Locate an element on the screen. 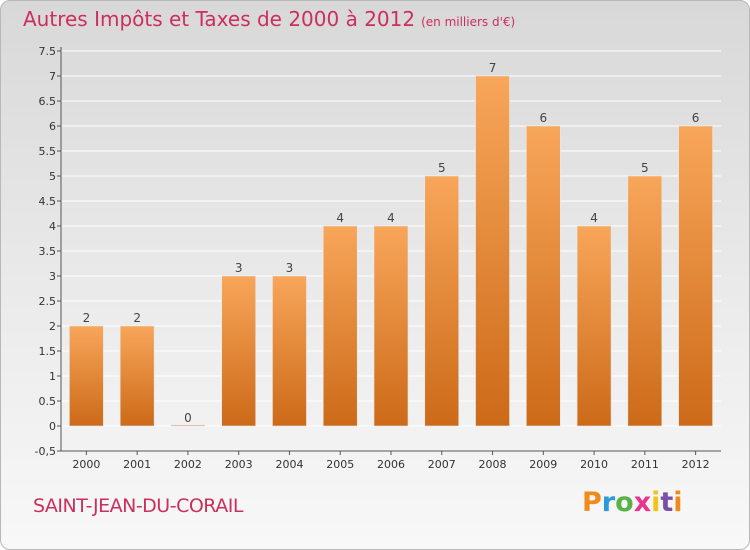  data-label-2011: 5 is located at coordinates (645, 168).